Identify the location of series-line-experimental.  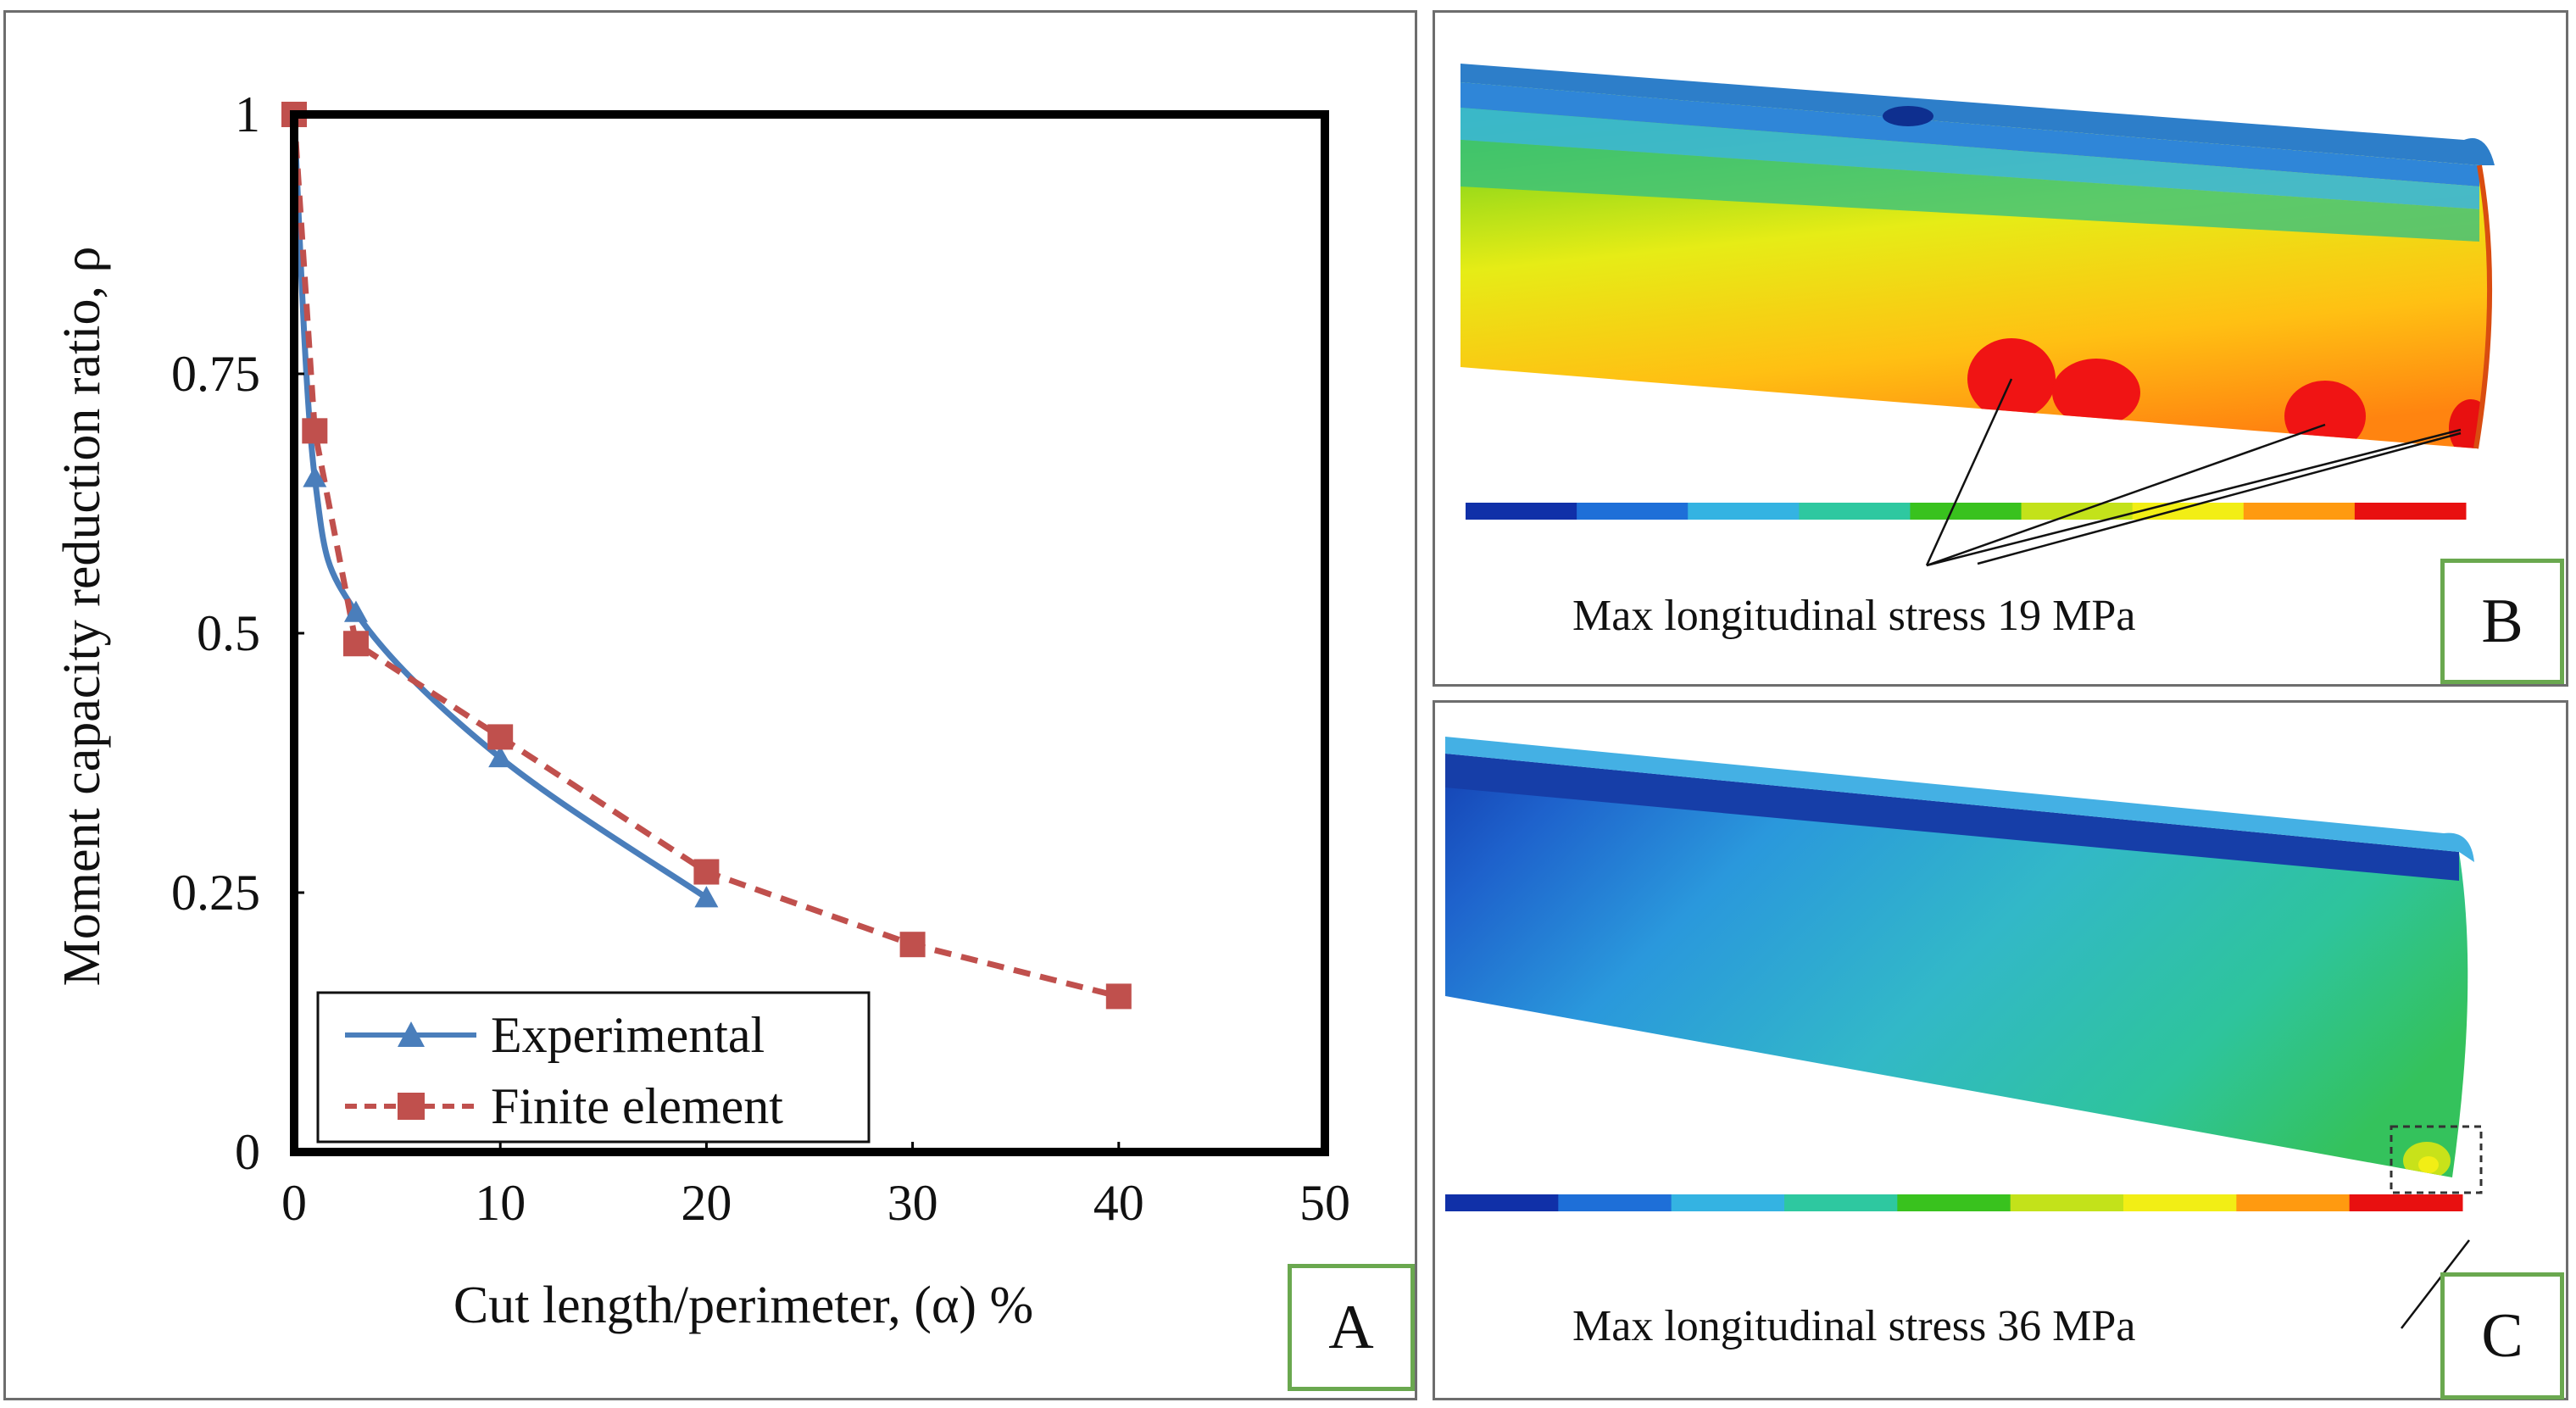
(501, 507).